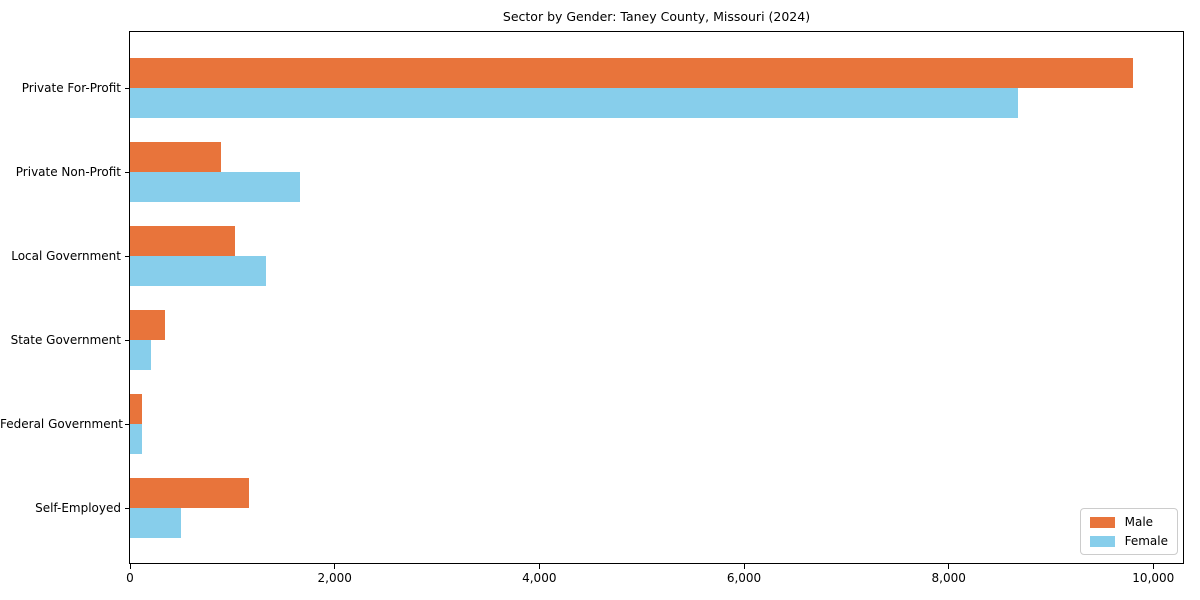 This screenshot has width=1200, height=600. What do you see at coordinates (130, 578) in the screenshot?
I see `xtick-label-0: 0` at bounding box center [130, 578].